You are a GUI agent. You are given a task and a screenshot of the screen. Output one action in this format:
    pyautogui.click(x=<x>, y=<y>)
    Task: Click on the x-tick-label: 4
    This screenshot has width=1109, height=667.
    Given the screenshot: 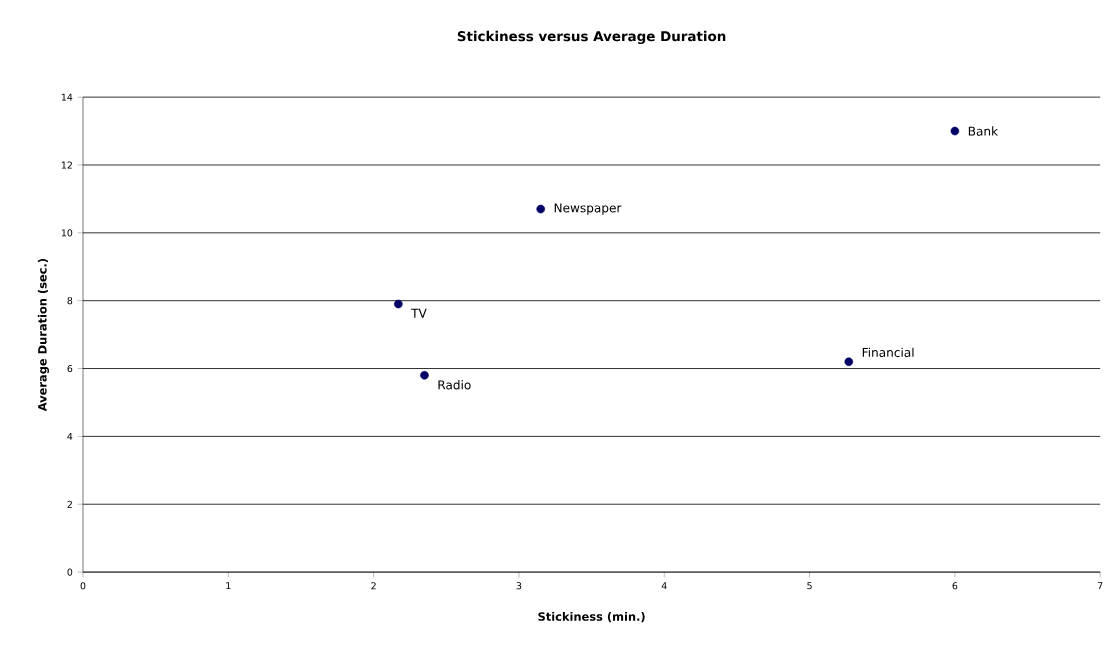 What is the action you would take?
    pyautogui.click(x=664, y=586)
    